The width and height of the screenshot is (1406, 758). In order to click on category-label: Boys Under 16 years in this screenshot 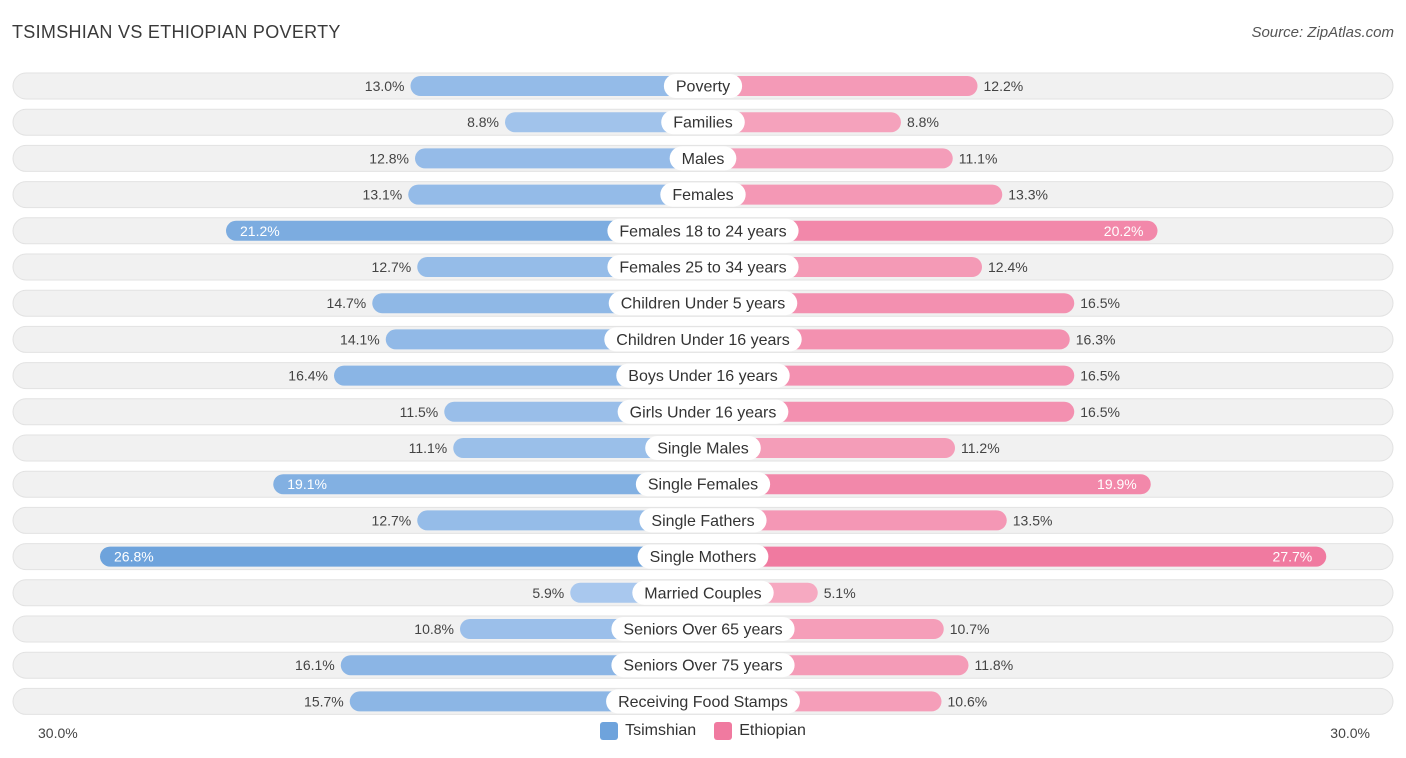, I will do `click(702, 376)`.